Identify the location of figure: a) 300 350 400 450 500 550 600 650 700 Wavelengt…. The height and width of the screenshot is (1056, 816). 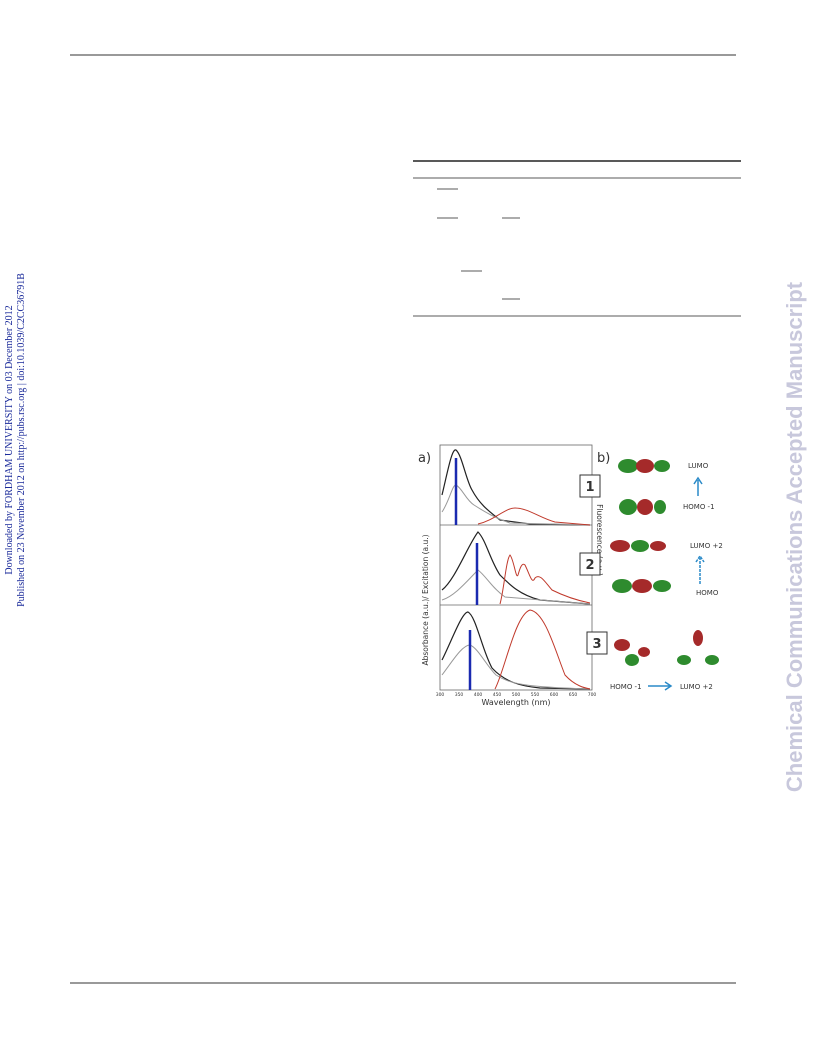
(570, 575).